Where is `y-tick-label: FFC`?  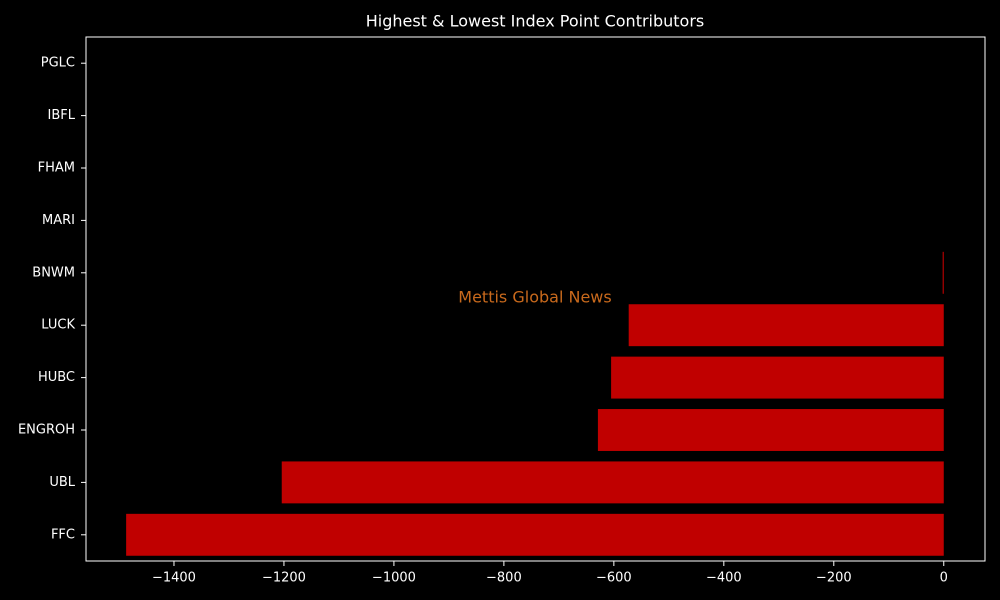
y-tick-label: FFC is located at coordinates (63, 534).